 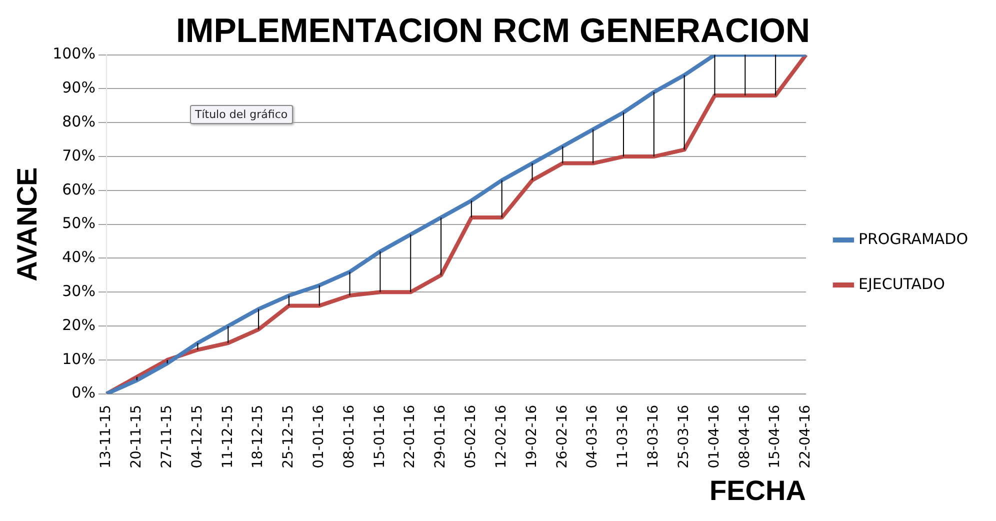 What do you see at coordinates (410, 436) in the screenshot?
I see `x-tick-label: 22-01-16` at bounding box center [410, 436].